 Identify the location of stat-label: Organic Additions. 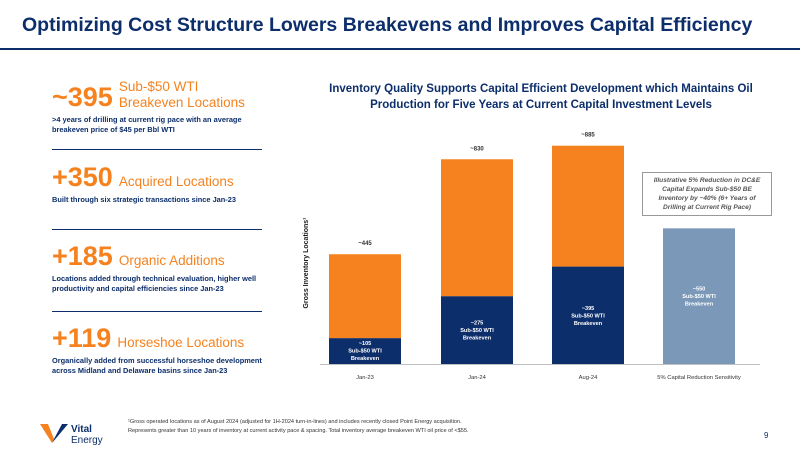
(171, 260).